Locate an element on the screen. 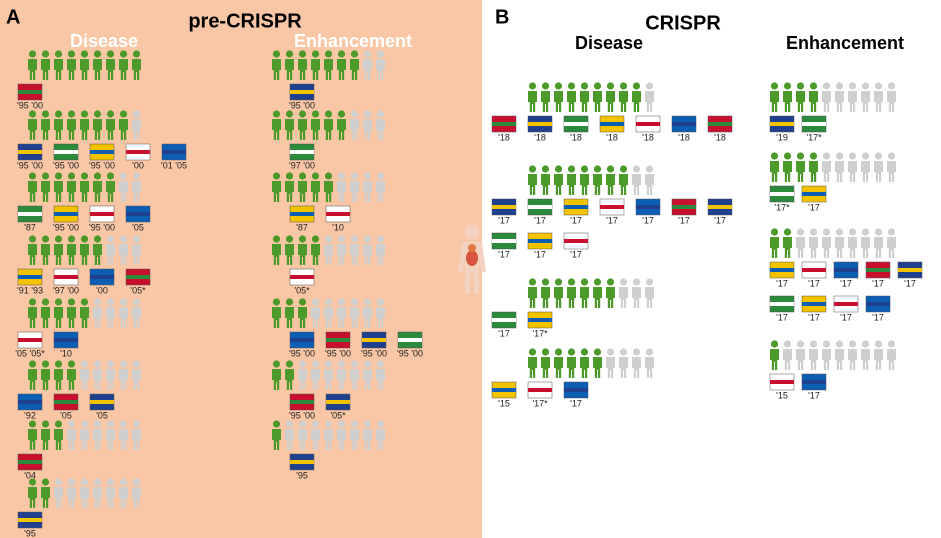 Image resolution: width=941 pixels, height=538 pixels. column-heading: Disease is located at coordinates (609, 43).